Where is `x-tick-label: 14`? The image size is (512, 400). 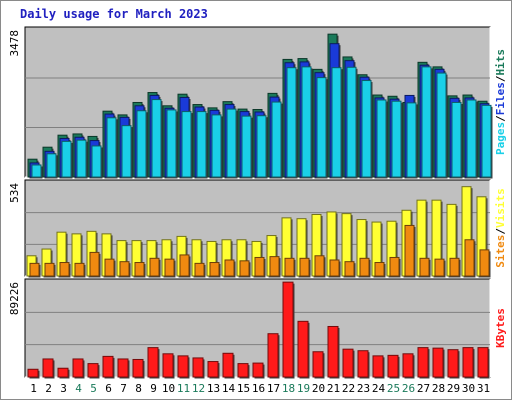
x-tick-label: 14 is located at coordinates (229, 388).